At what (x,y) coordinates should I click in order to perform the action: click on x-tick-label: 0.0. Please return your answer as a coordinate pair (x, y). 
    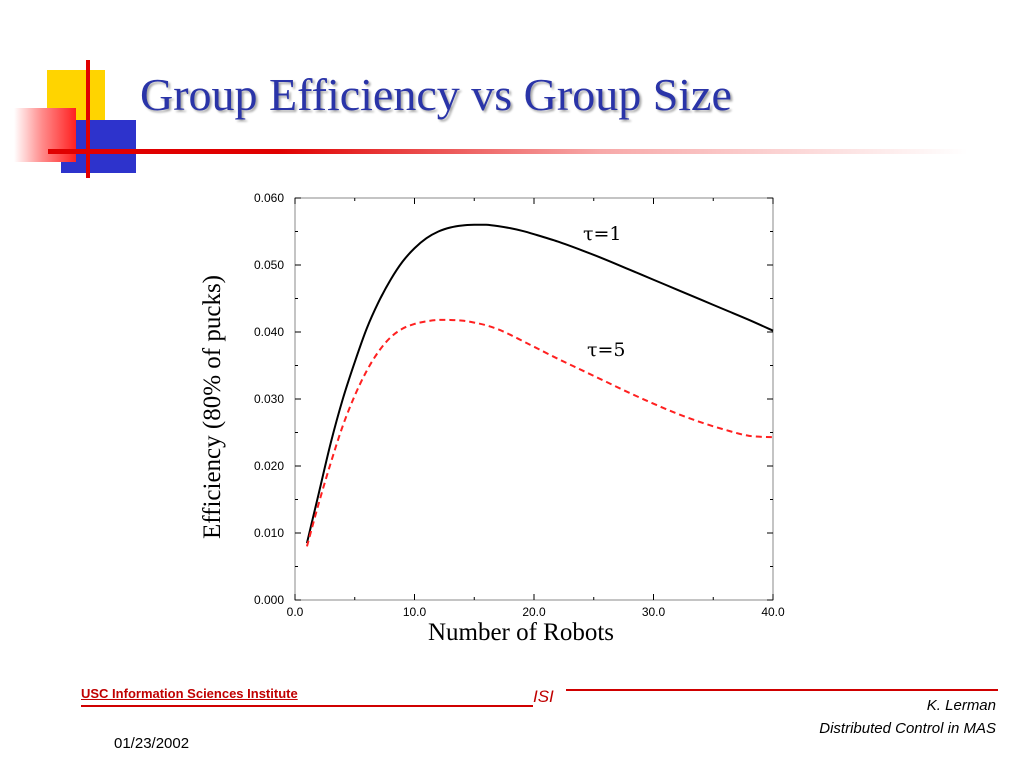
    Looking at the image, I should click on (295, 612).